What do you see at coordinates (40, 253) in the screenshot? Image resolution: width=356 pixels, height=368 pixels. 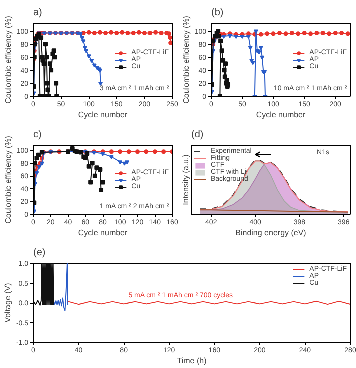 I see `chart-title: (e)` at bounding box center [40, 253].